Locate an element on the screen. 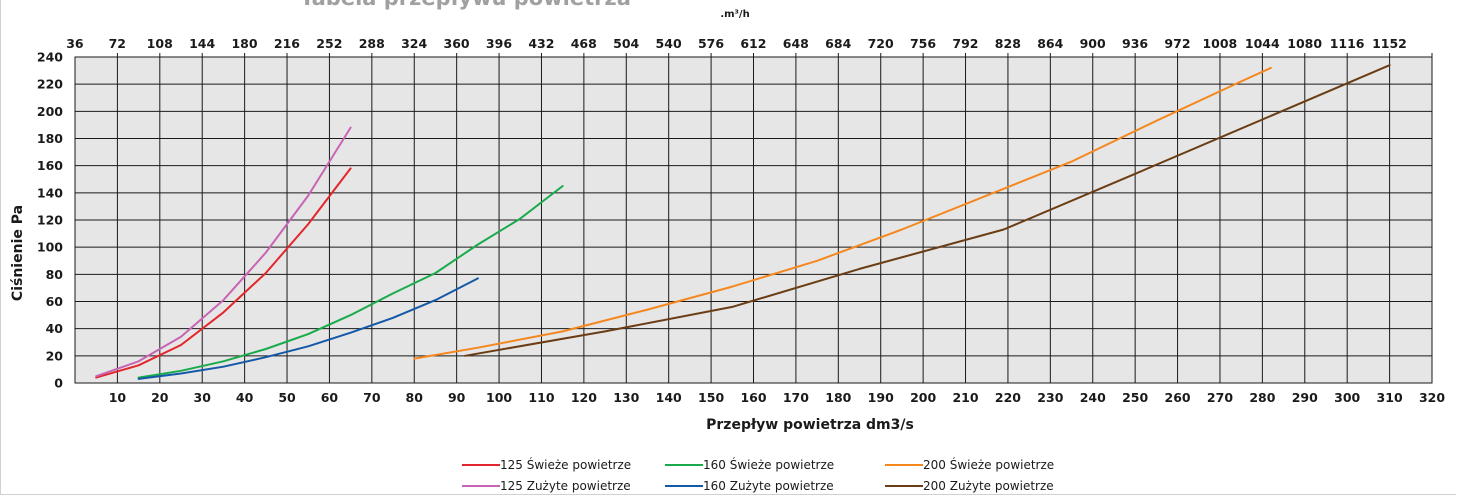 This screenshot has height=496, width=1457. x2-tick-label: 1080 is located at coordinates (1304, 43).